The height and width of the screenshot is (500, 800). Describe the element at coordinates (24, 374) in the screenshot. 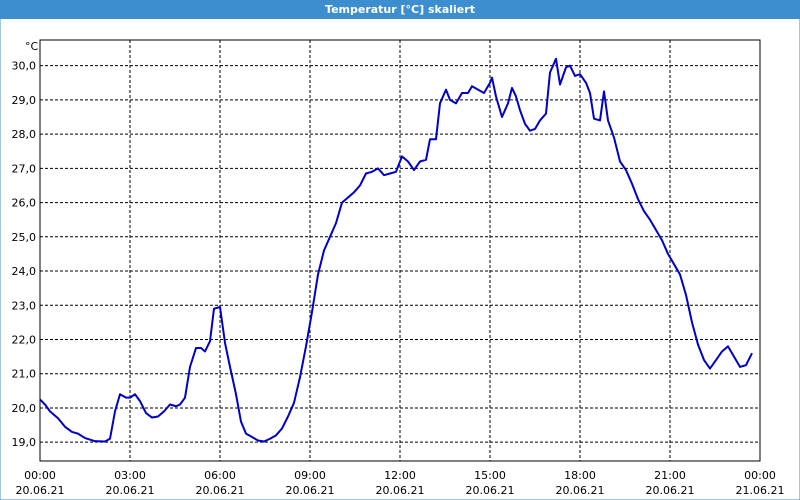

I see `y-tick-label: 21,0` at that location.